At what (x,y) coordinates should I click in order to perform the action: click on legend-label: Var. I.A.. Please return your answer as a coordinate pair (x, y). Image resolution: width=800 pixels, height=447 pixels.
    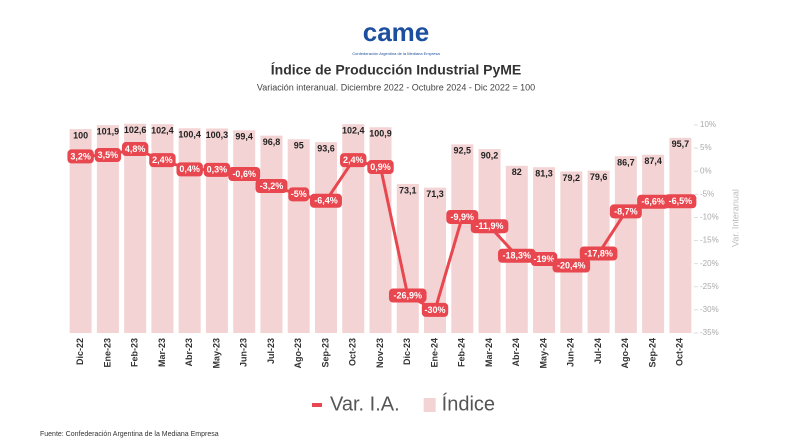
    Looking at the image, I should click on (365, 404).